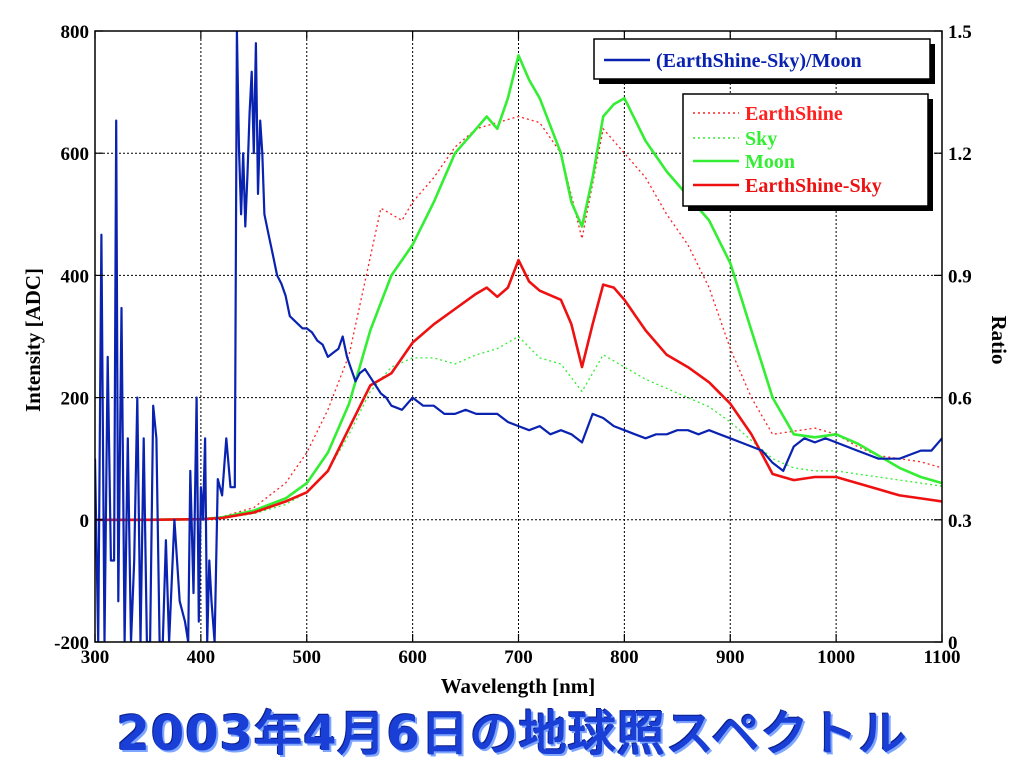 Image resolution: width=1024 pixels, height=768 pixels. I want to click on y-tick-label: 0, so click(85, 521).